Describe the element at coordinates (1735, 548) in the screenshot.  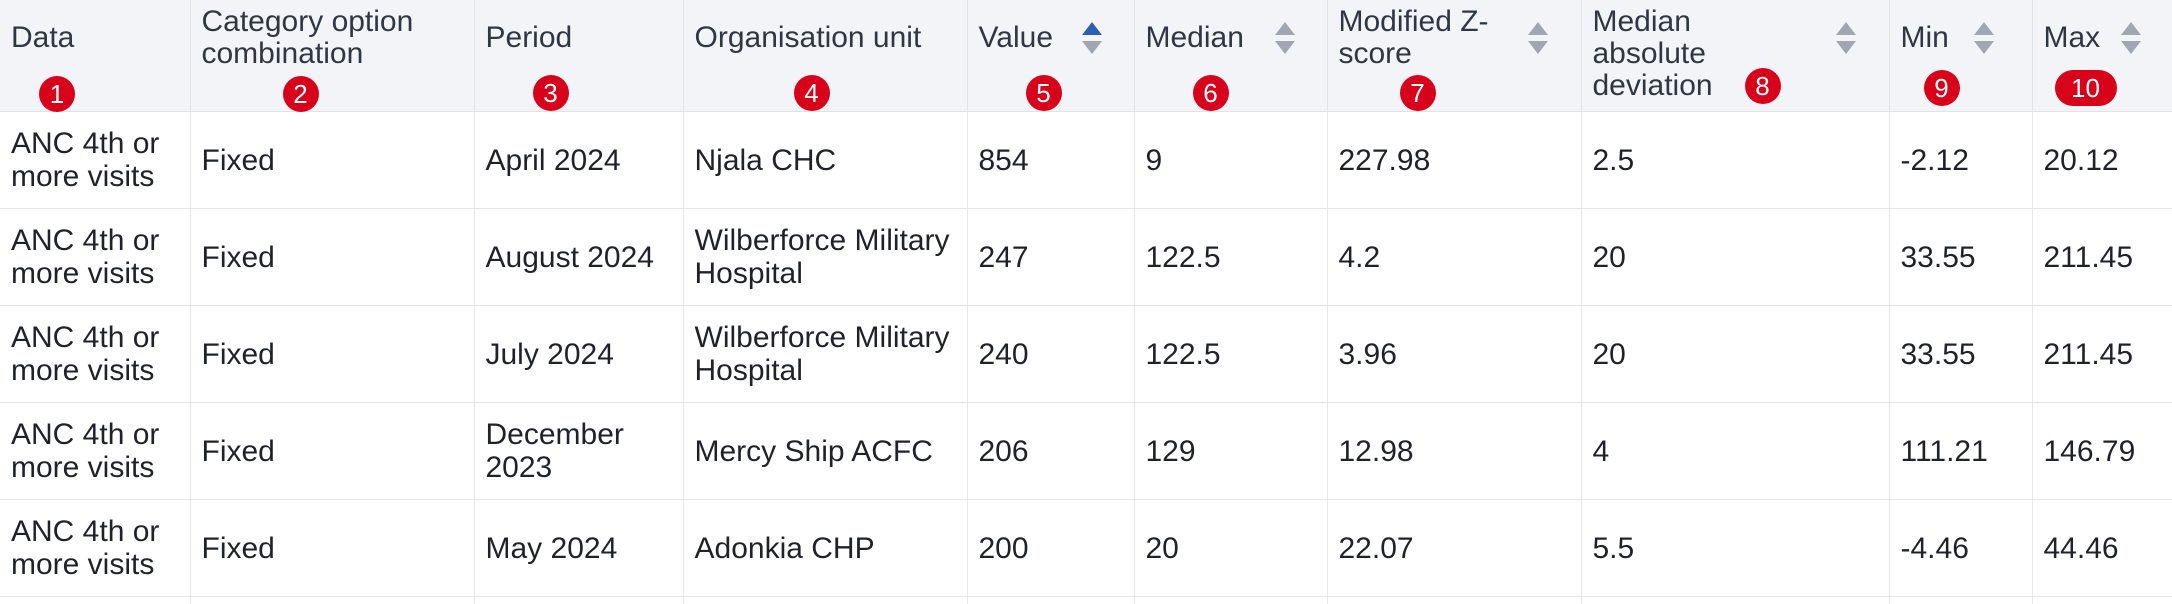
I see `cell-mad: 5.5` at that location.